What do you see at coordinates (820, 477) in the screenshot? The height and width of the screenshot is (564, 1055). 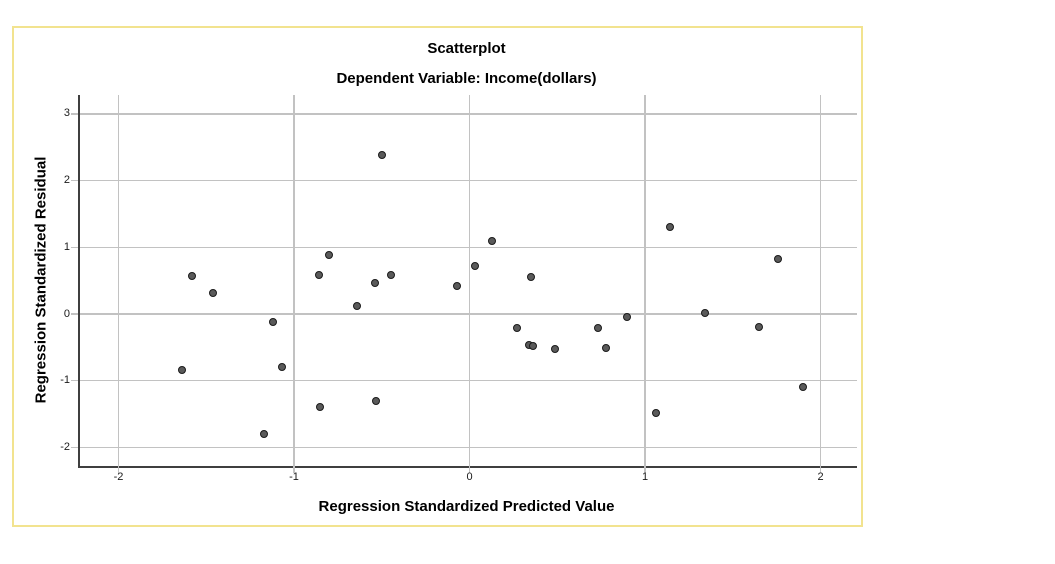 I see `x-tick-label: 2` at bounding box center [820, 477].